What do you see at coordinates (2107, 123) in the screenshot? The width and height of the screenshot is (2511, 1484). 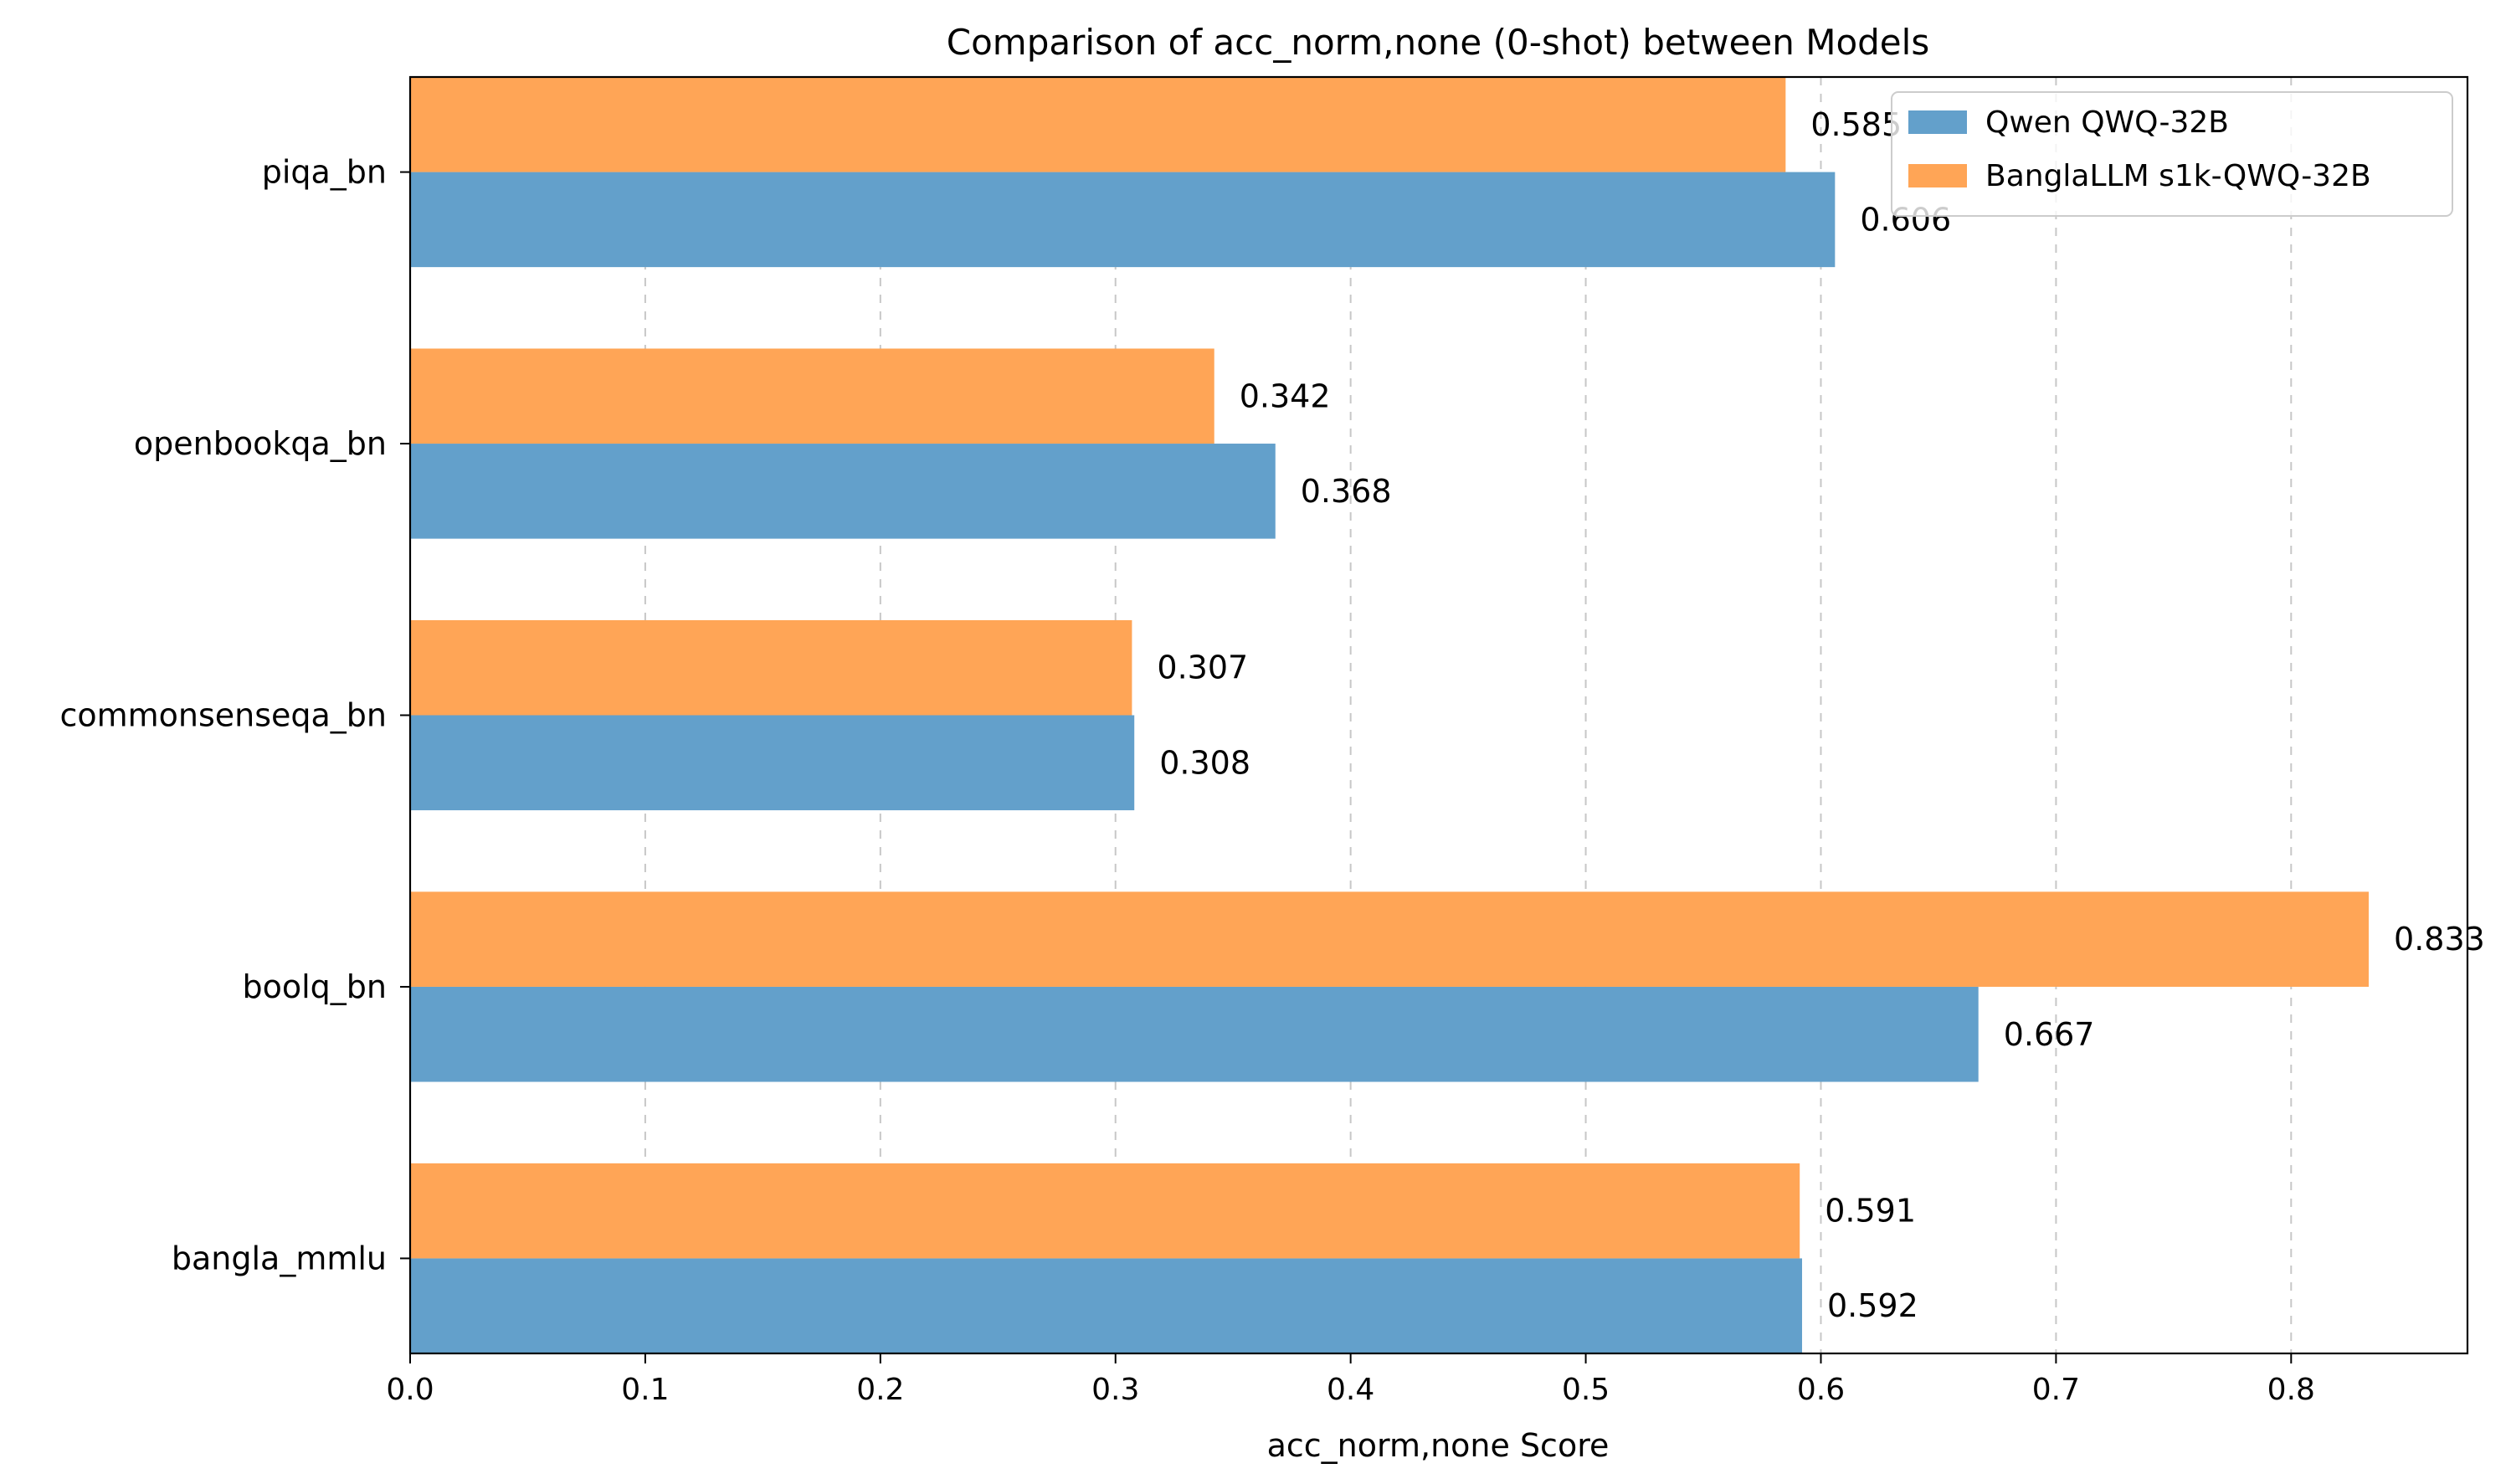 I see `legend-label: Qwen QWQ-32B` at bounding box center [2107, 123].